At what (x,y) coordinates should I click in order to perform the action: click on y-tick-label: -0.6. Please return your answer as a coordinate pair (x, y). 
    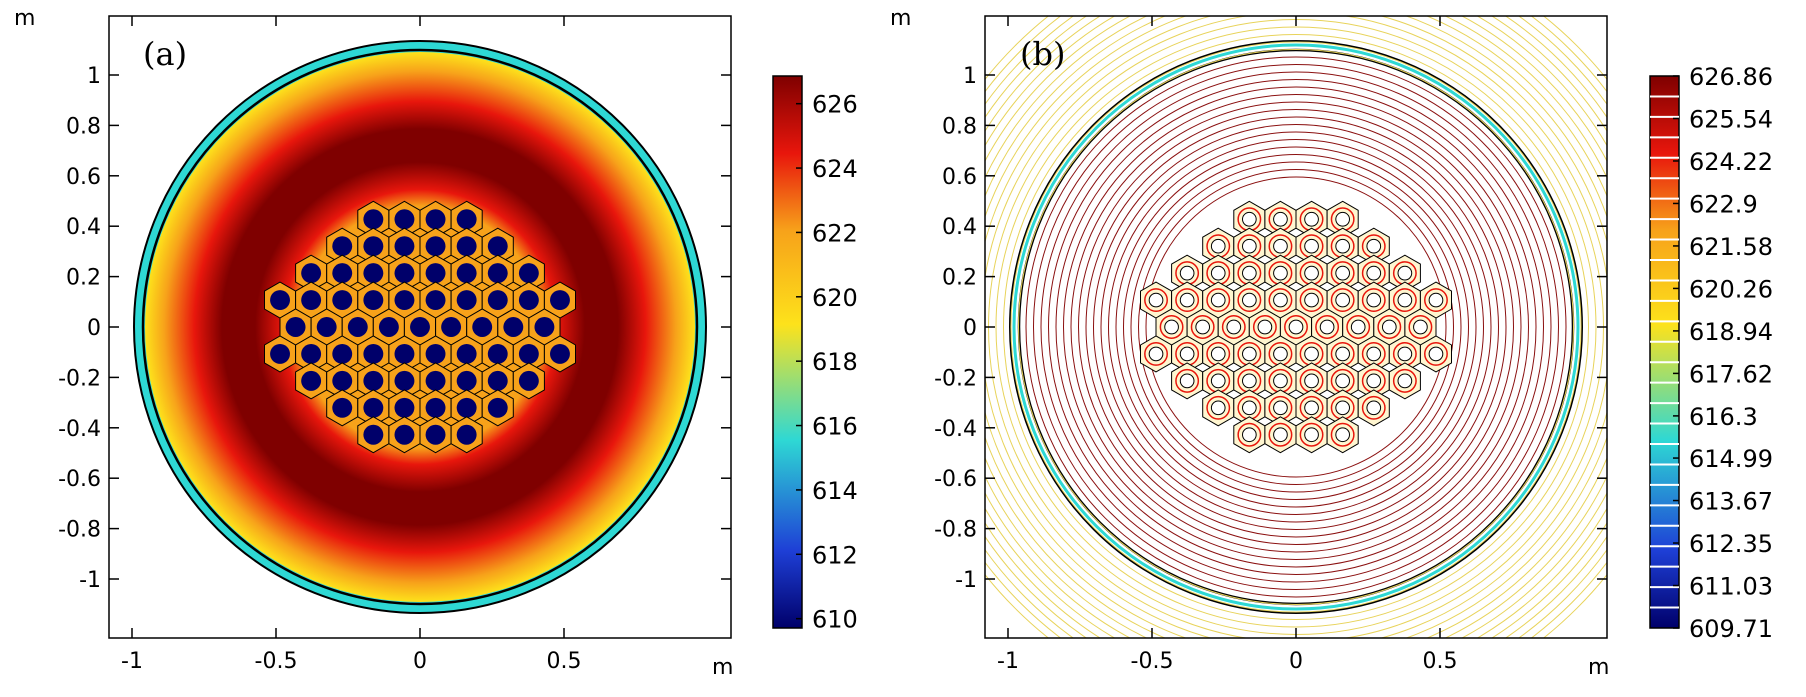
    Looking at the image, I should click on (955, 479).